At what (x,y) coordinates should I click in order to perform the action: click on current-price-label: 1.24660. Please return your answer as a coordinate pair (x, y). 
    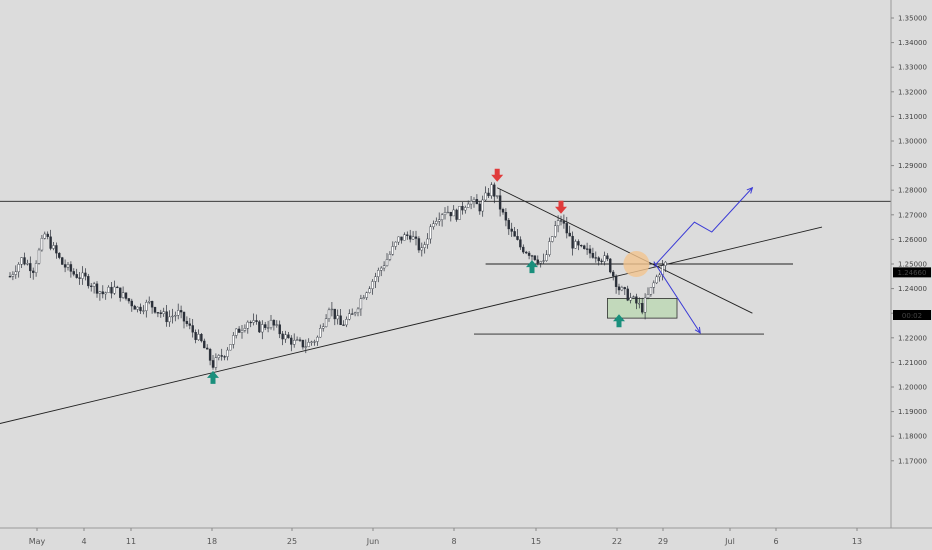
    Looking at the image, I should click on (912, 273).